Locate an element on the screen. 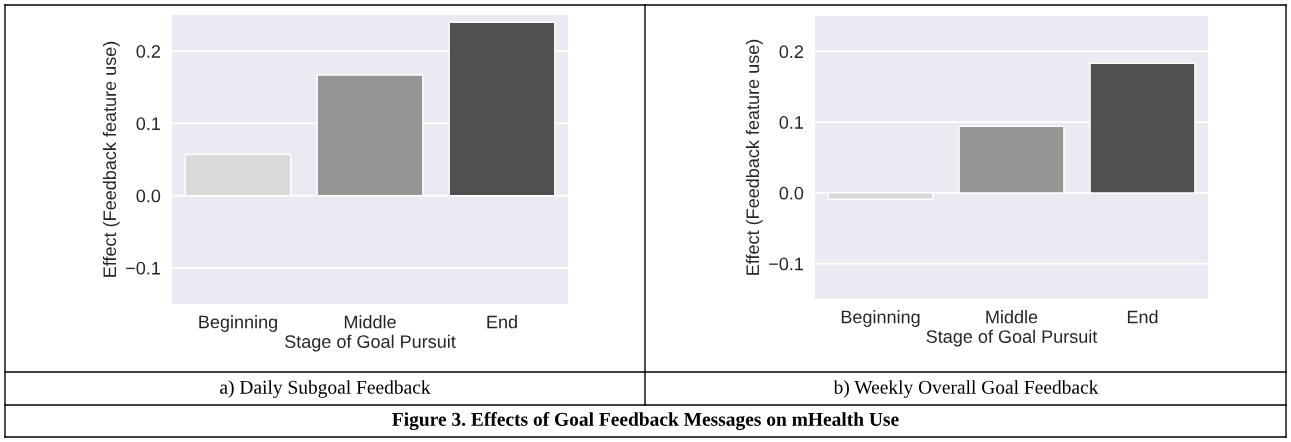 This screenshot has height=442, width=1291. caption: Figure 3. Effects of Goal Feedback Messages on mHealth Use is located at coordinates (645, 421).